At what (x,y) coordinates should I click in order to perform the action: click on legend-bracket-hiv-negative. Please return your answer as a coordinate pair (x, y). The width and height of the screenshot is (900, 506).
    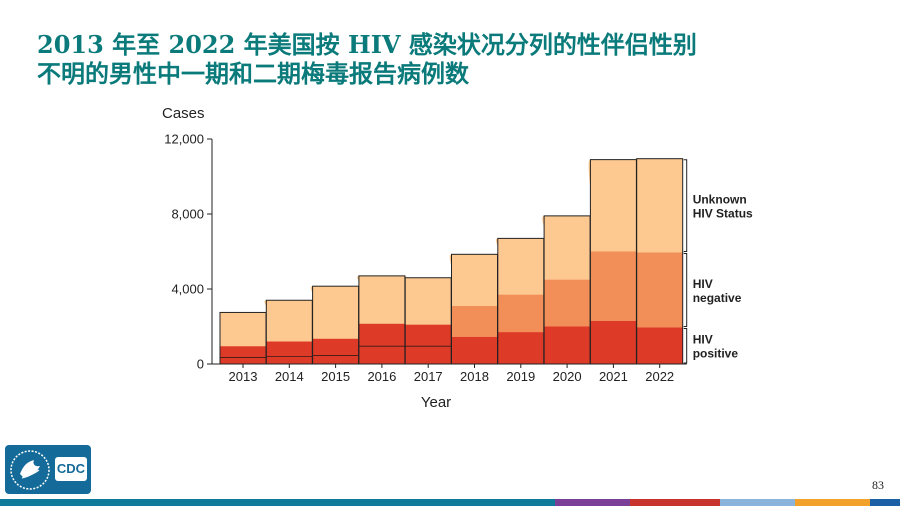
    Looking at the image, I should click on (685, 289).